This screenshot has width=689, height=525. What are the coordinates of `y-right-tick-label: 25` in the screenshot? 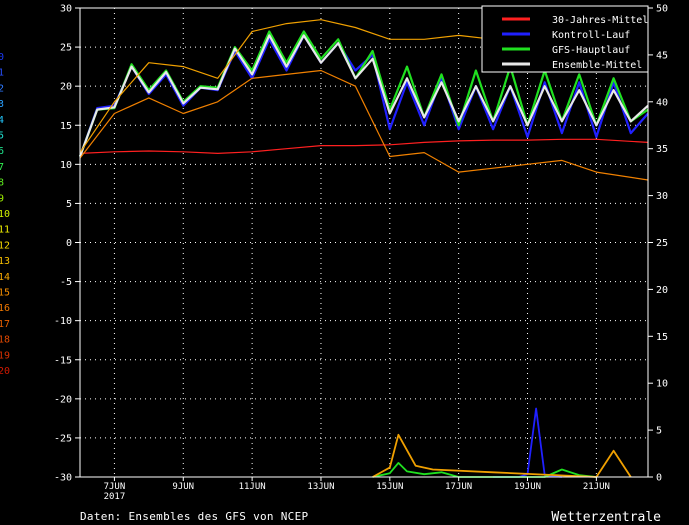 It's located at (662, 243).